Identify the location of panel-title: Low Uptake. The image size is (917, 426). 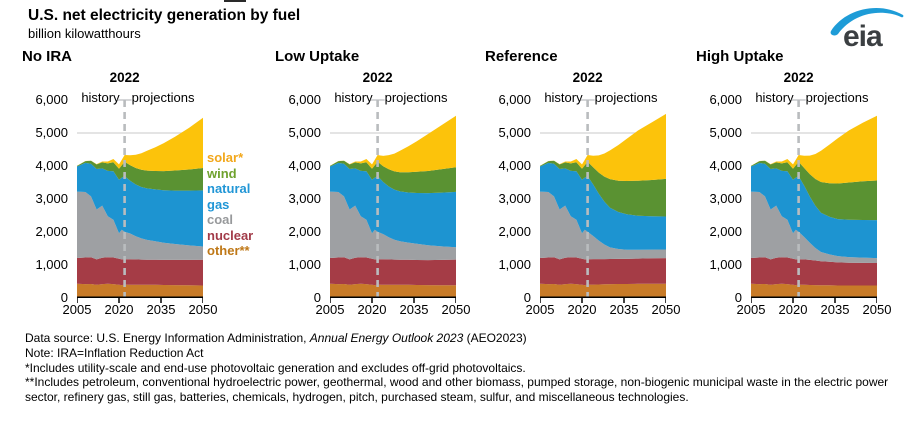
(317, 56).